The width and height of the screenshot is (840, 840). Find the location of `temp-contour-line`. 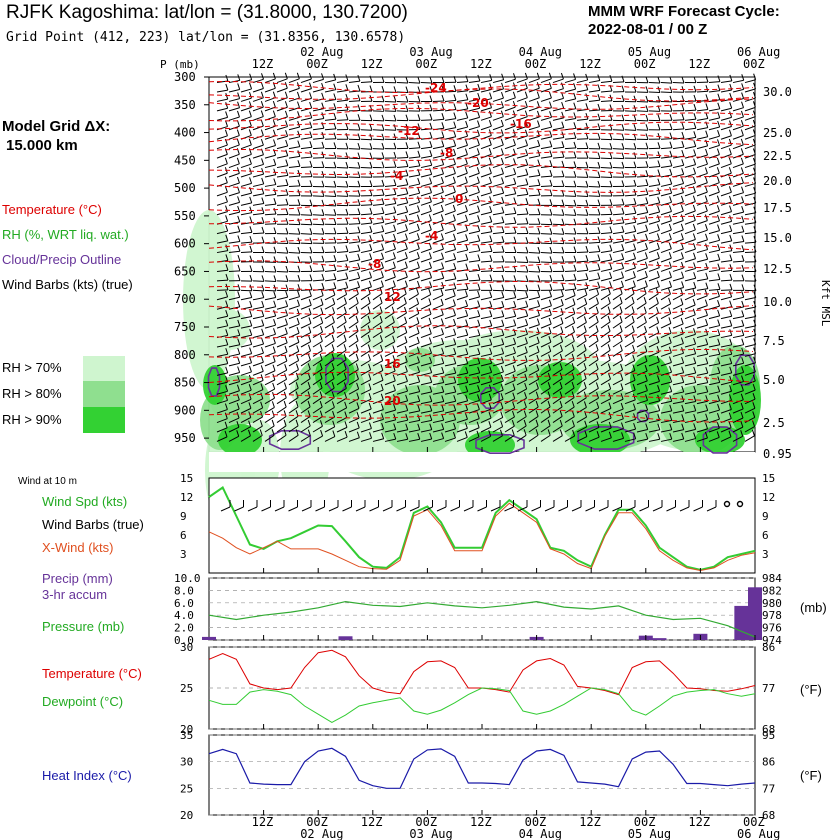

temp-contour-line is located at coordinates (481, 171).